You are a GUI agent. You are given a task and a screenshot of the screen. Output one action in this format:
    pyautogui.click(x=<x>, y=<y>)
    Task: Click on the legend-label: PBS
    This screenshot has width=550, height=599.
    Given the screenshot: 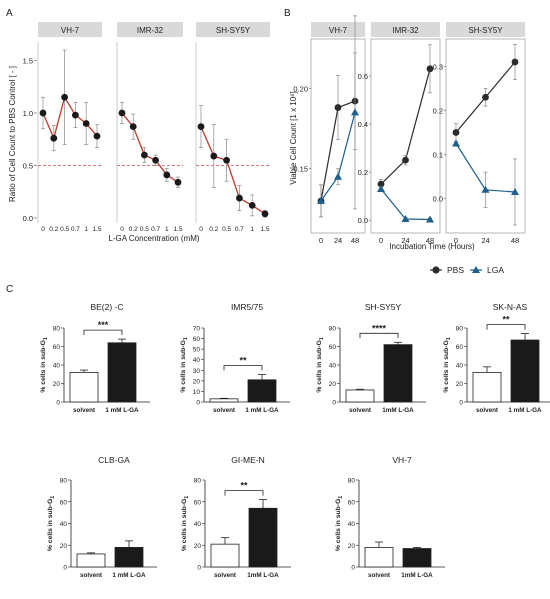 What is the action you would take?
    pyautogui.click(x=455, y=270)
    